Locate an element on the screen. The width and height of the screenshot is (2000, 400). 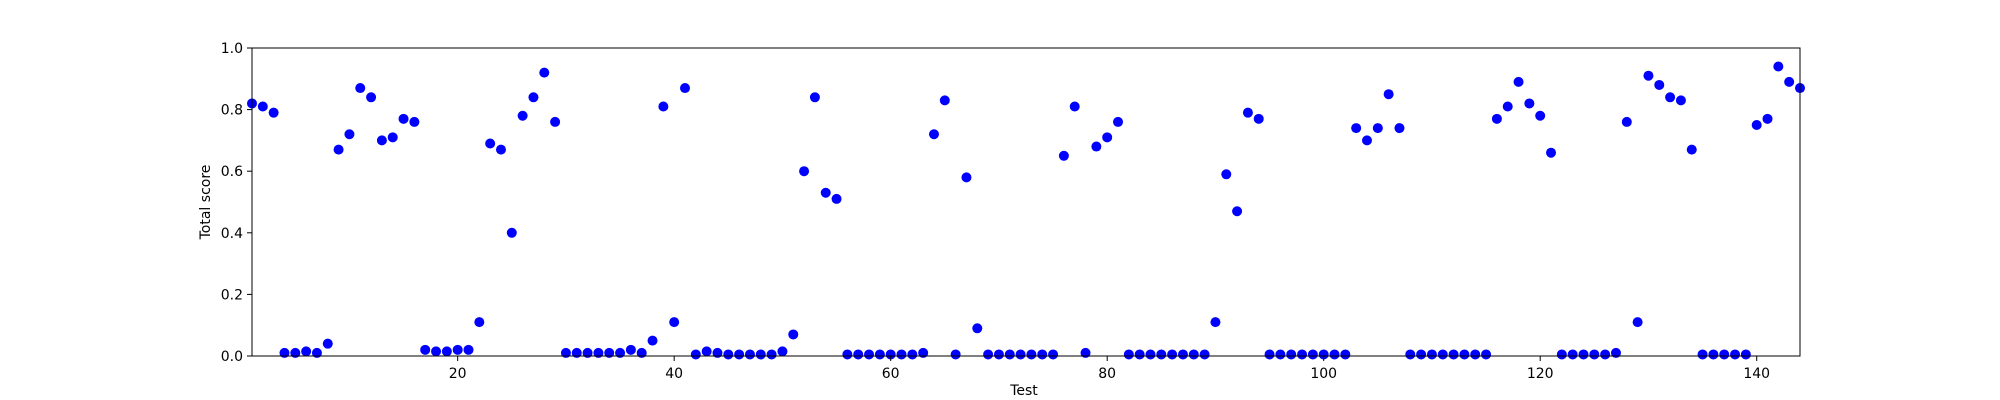
y-axis-title: Total score is located at coordinates (206, 203).